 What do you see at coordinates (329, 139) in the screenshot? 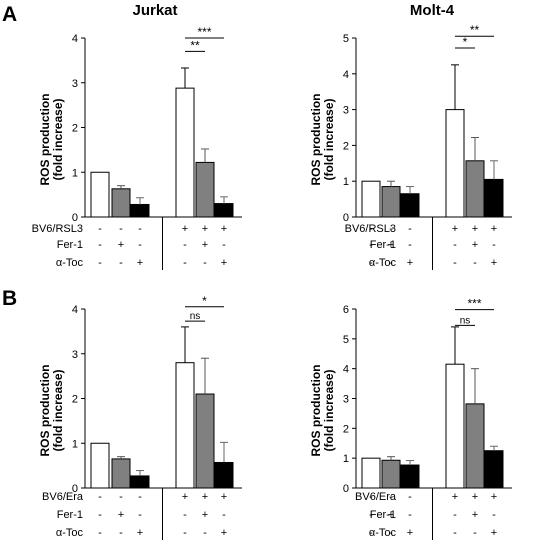
I see `y-axis-label-line: (fold increase)` at bounding box center [329, 139].